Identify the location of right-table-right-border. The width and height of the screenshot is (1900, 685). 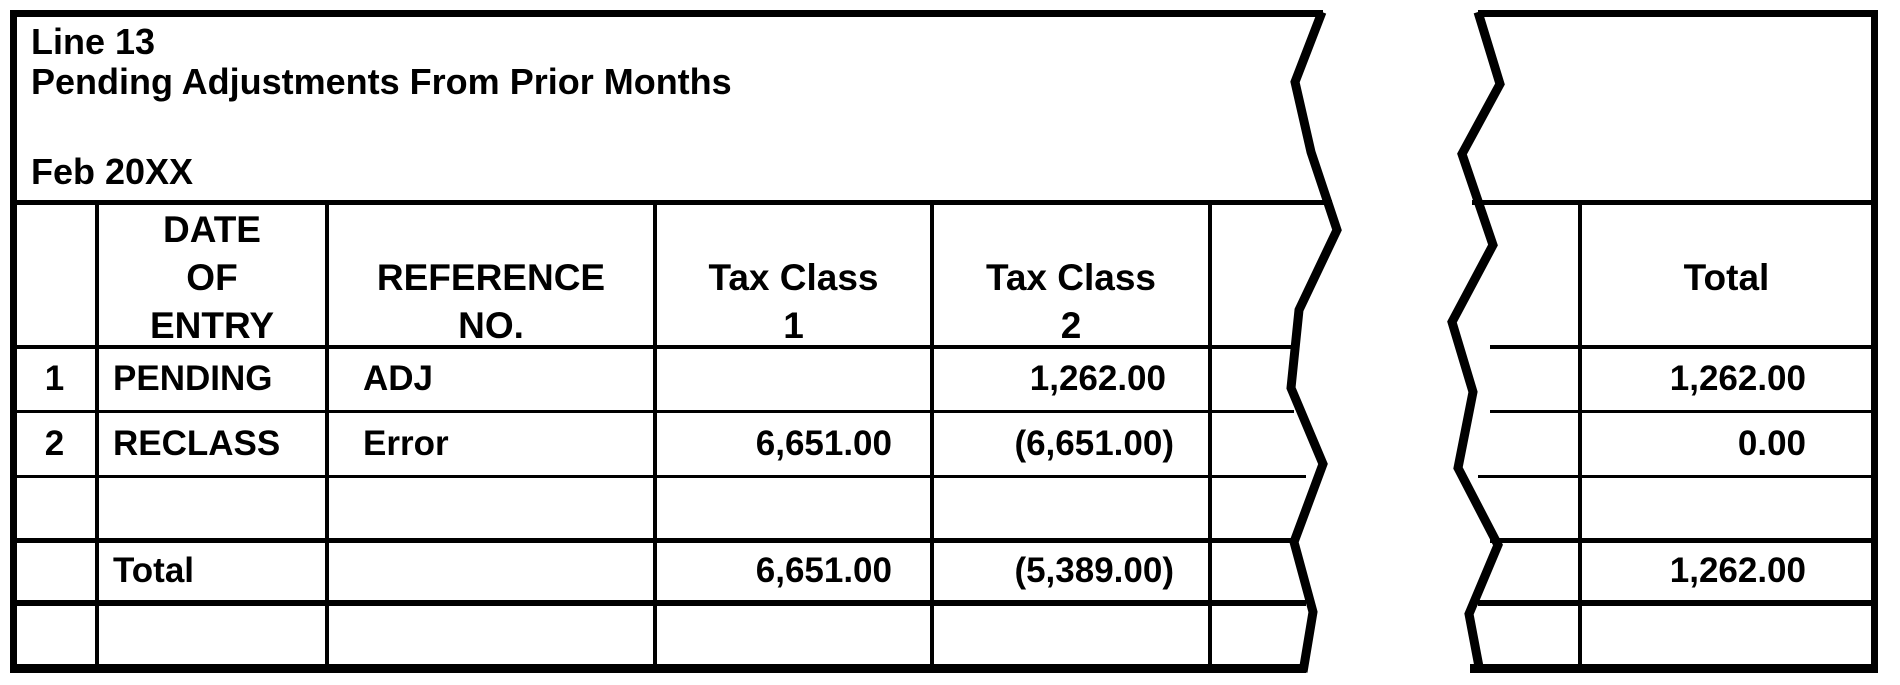
(1874, 341).